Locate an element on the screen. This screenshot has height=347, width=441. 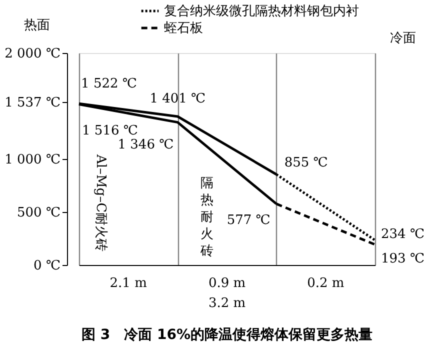
data-label: 1 346 ℃ is located at coordinates (146, 144).